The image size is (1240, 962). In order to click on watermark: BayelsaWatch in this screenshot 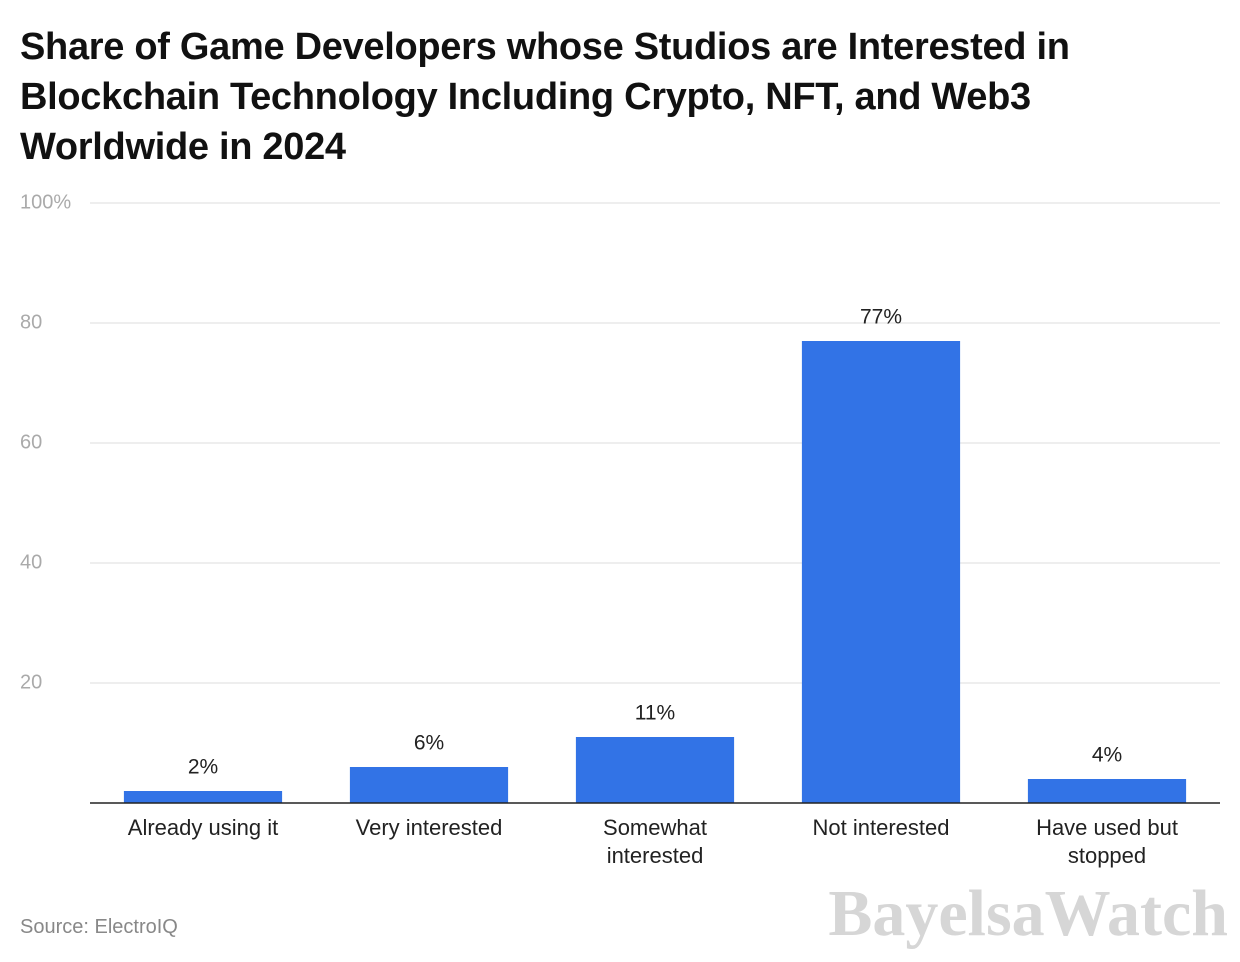, I will do `click(1028, 913)`.